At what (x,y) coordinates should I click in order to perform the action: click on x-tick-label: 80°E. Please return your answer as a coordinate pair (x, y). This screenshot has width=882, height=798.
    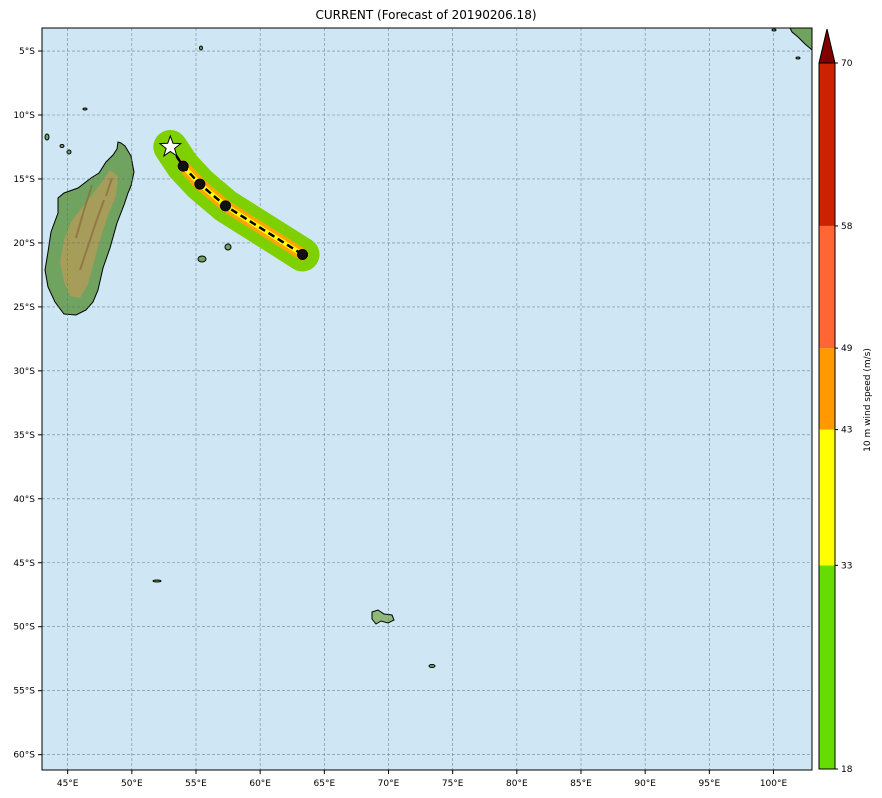
    Looking at the image, I should click on (517, 784).